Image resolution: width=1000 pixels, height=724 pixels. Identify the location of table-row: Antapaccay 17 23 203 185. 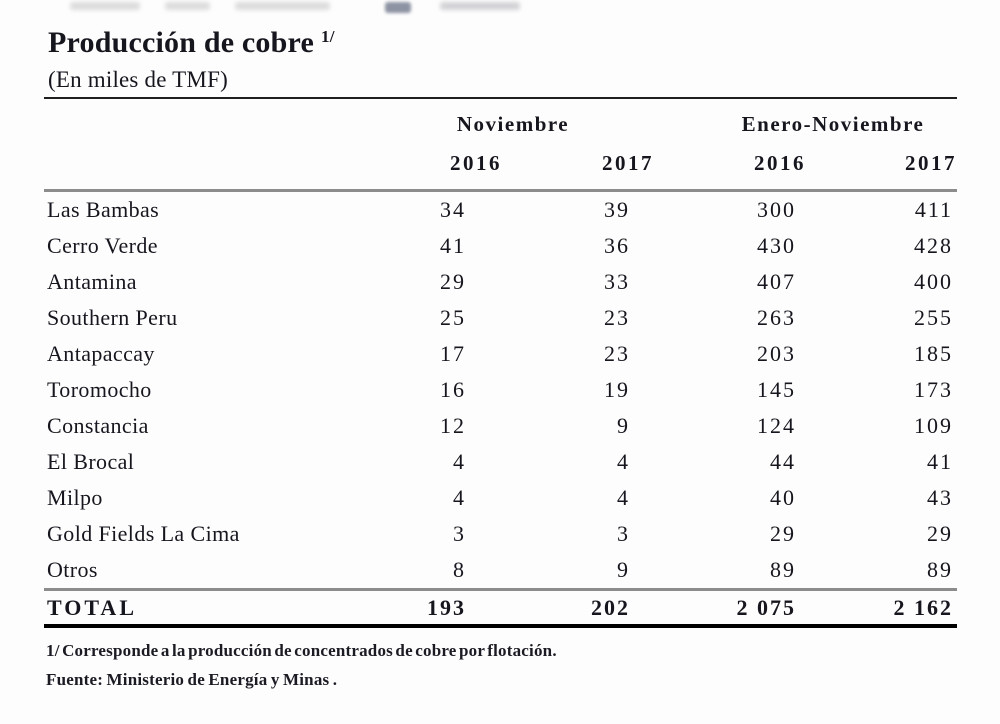
(500, 354).